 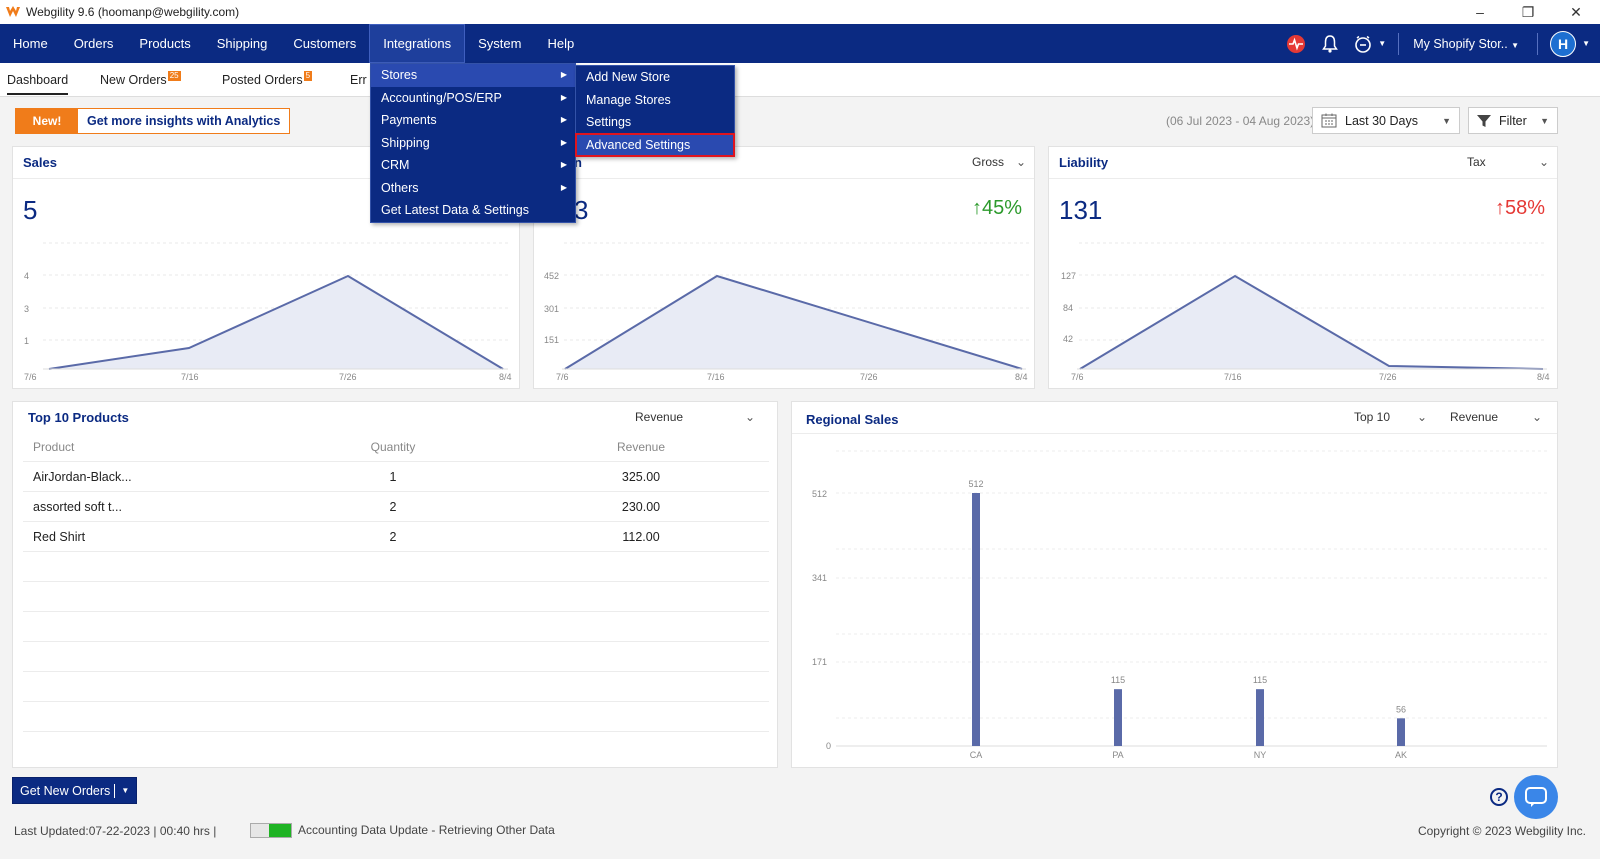 What do you see at coordinates (1260, 717) in the screenshot?
I see `bar-ny` at bounding box center [1260, 717].